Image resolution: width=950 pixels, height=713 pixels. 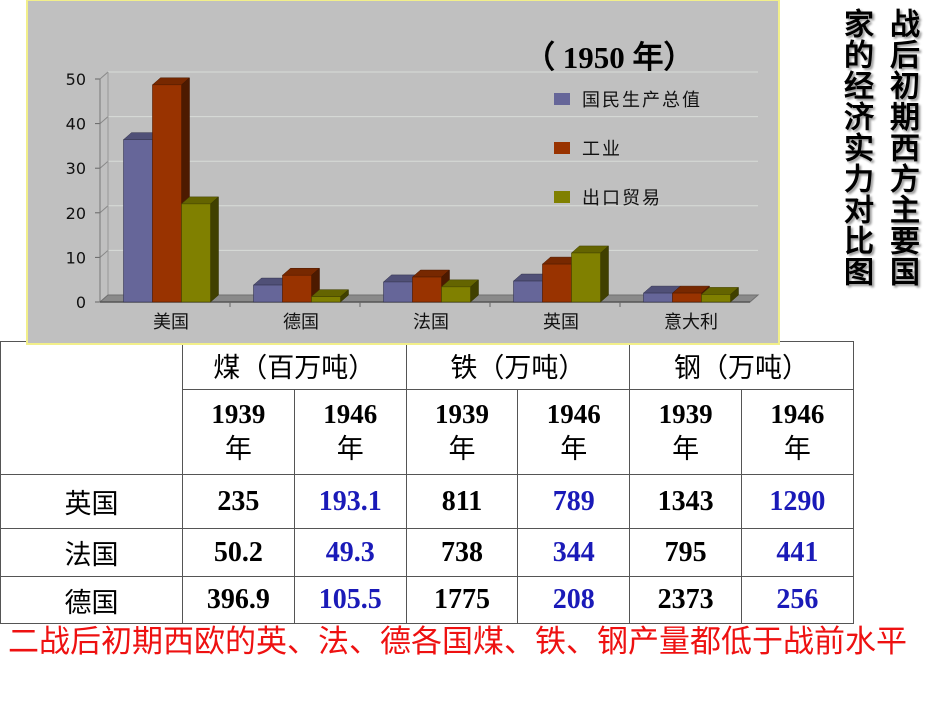 I want to click on cell-value: 105.5, so click(x=350, y=600).